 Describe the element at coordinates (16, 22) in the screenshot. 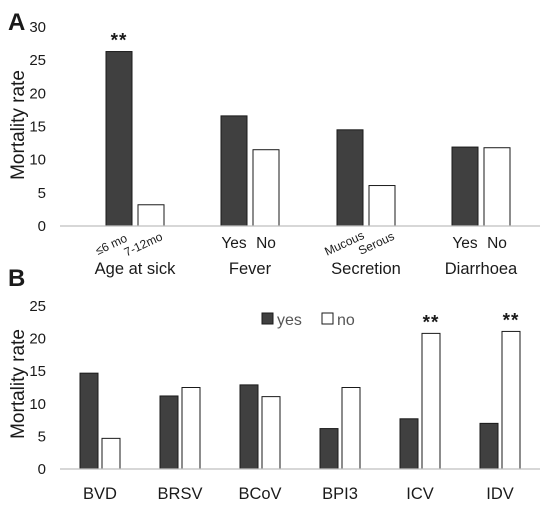

I see `panel-a-letter: A` at that location.